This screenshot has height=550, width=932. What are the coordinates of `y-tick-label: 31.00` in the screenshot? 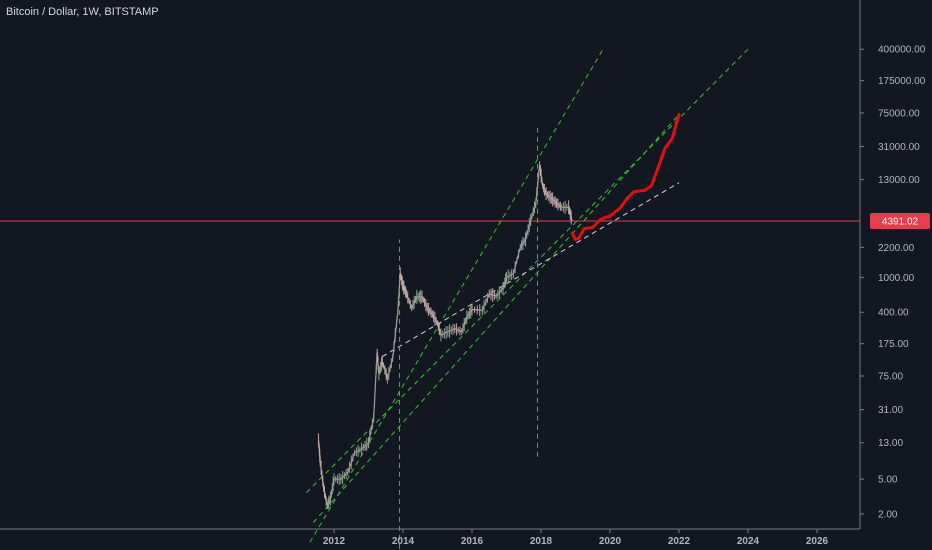 It's located at (890, 410).